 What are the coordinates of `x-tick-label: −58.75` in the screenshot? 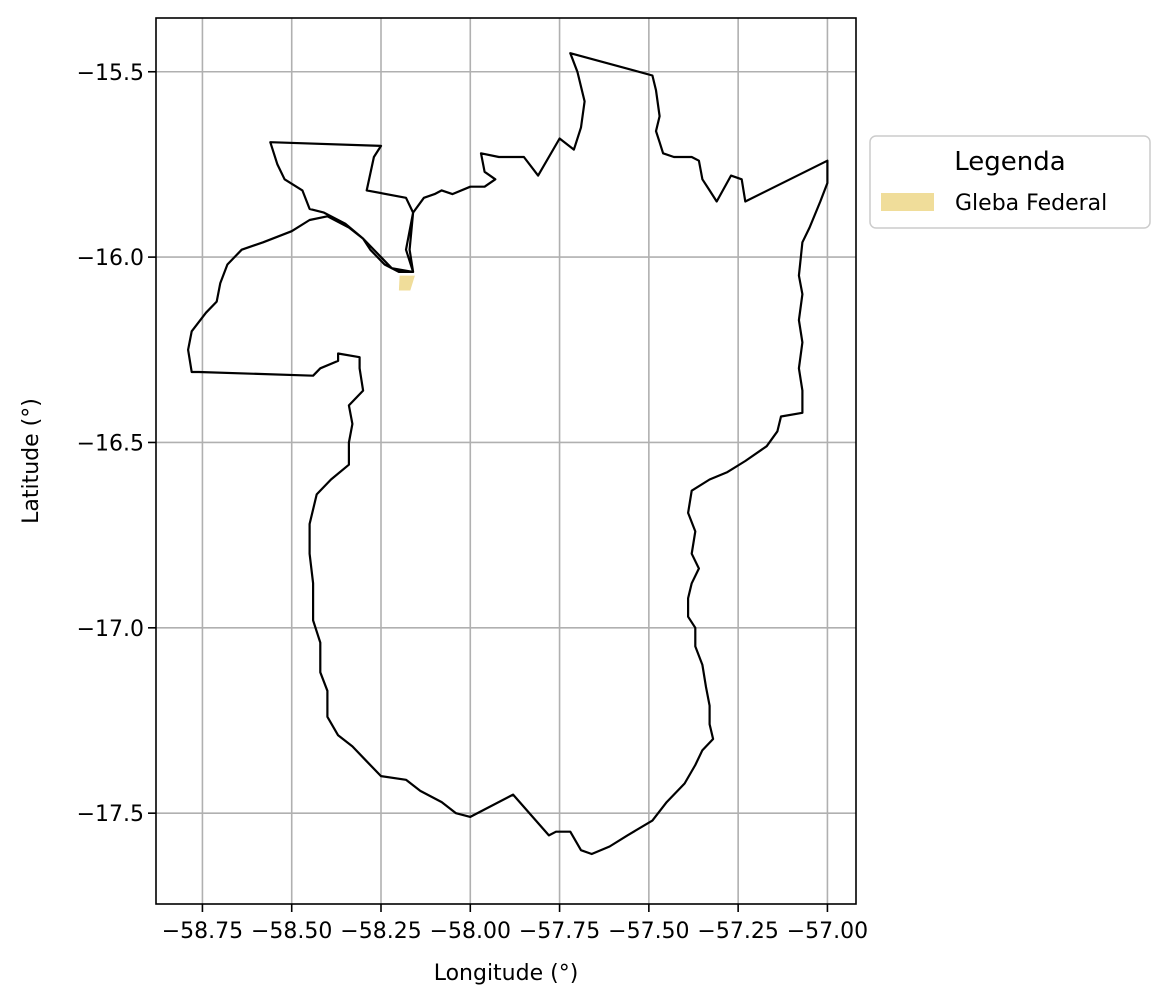 It's located at (202, 931).